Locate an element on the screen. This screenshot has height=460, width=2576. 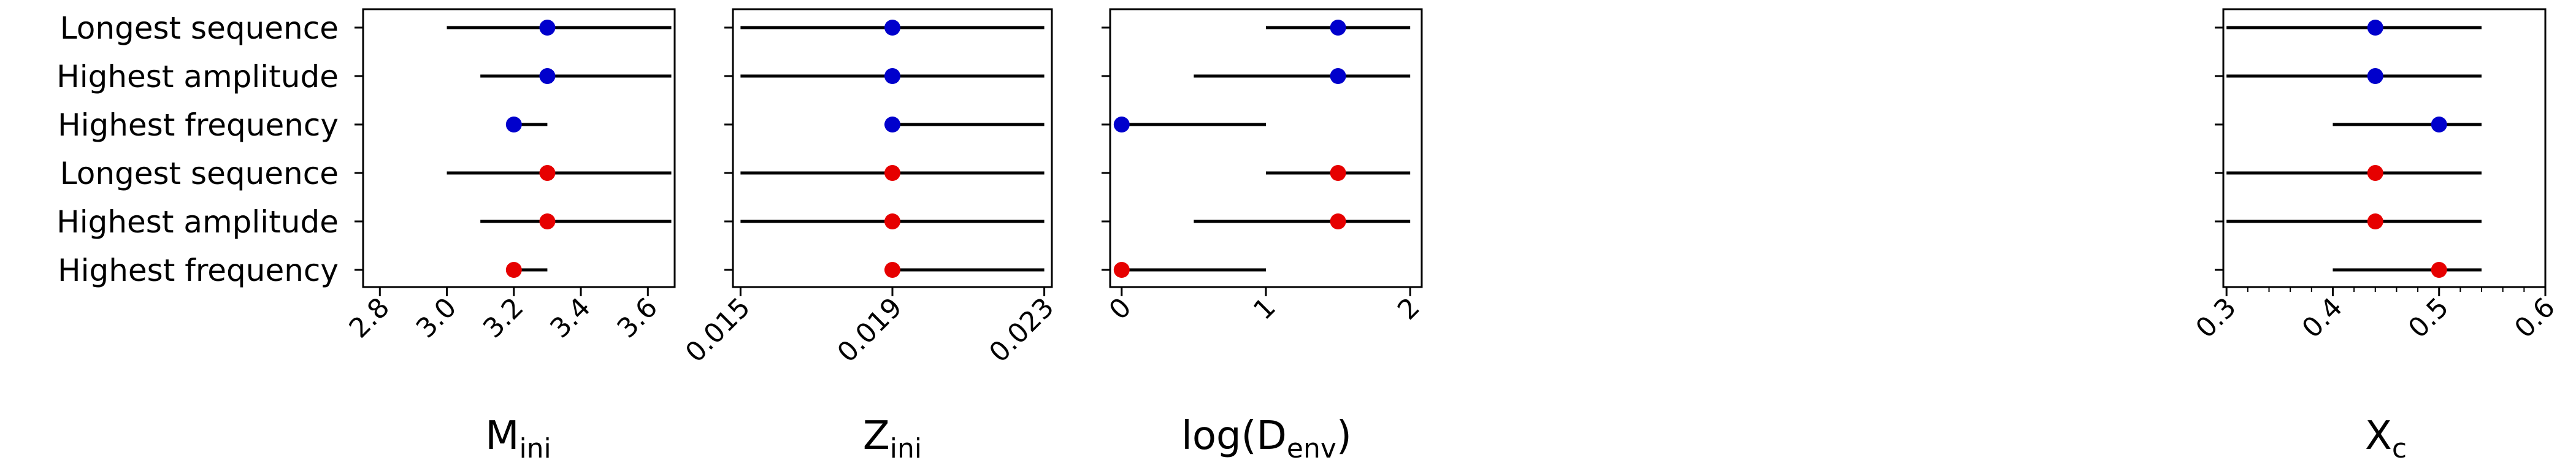
x-tick-label: 2 is located at coordinates (1409, 309).